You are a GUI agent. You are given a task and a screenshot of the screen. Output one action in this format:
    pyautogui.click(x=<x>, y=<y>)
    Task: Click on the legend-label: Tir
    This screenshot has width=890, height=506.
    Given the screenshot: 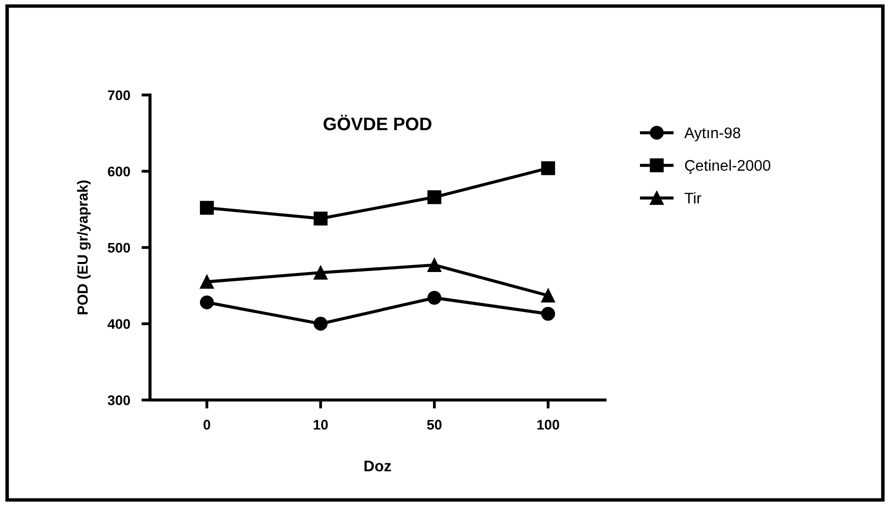 What is the action you would take?
    pyautogui.click(x=693, y=198)
    